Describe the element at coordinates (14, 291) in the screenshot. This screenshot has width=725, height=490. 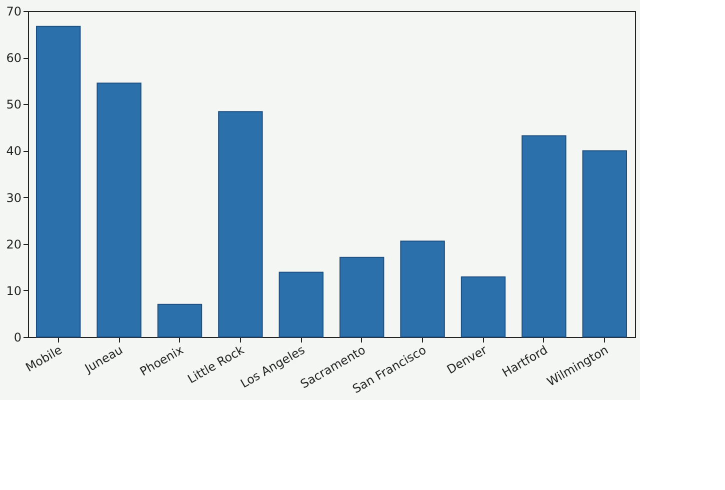
I see `y-tick-label: 10` at that location.